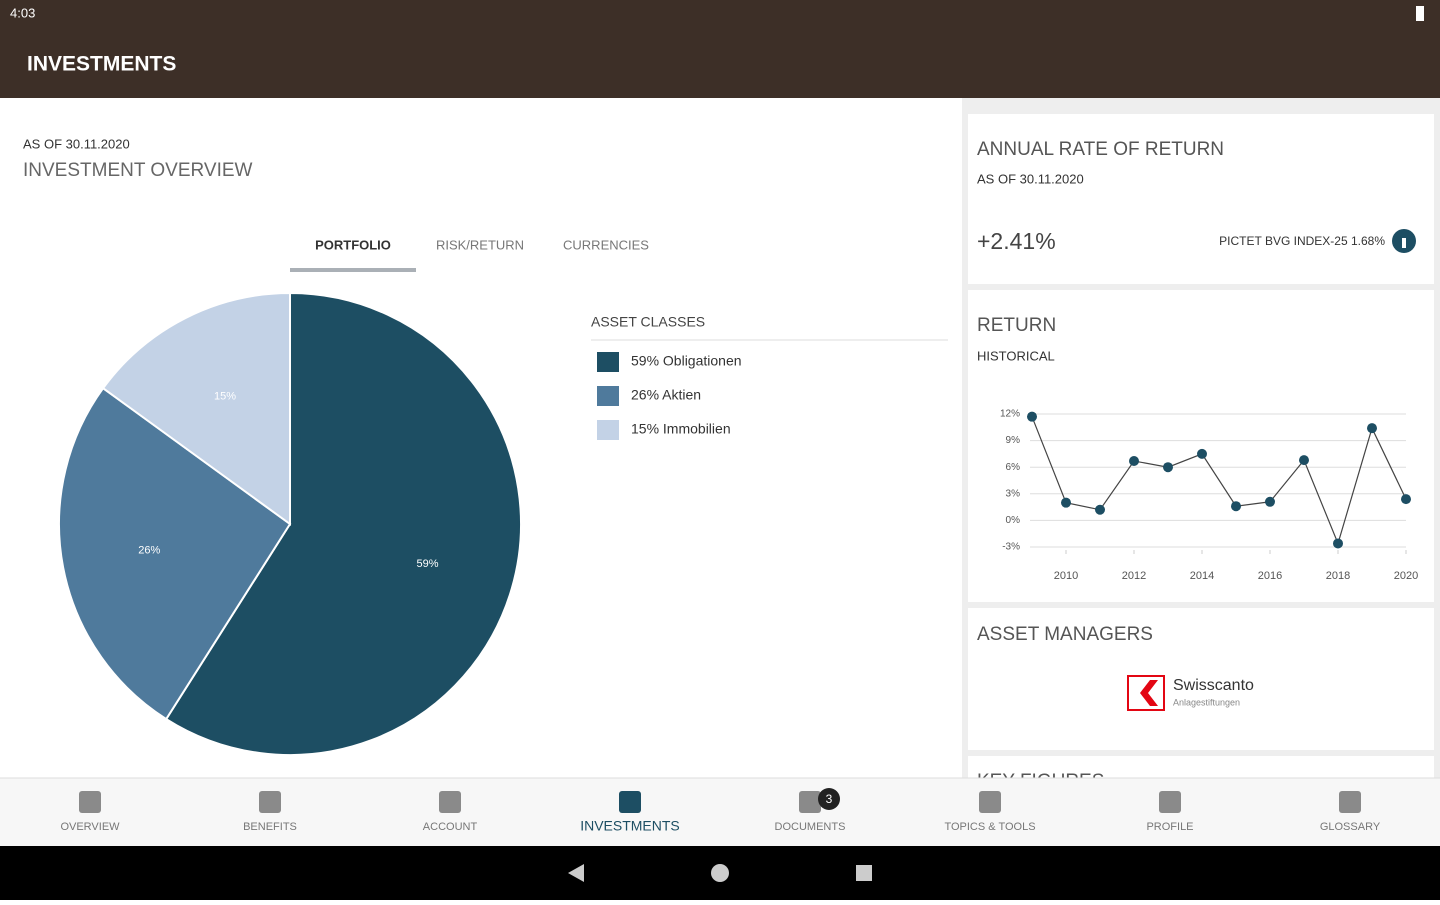 This screenshot has height=905, width=1440. Describe the element at coordinates (353, 244) in the screenshot. I see `tab: PORTFOLIO` at that location.